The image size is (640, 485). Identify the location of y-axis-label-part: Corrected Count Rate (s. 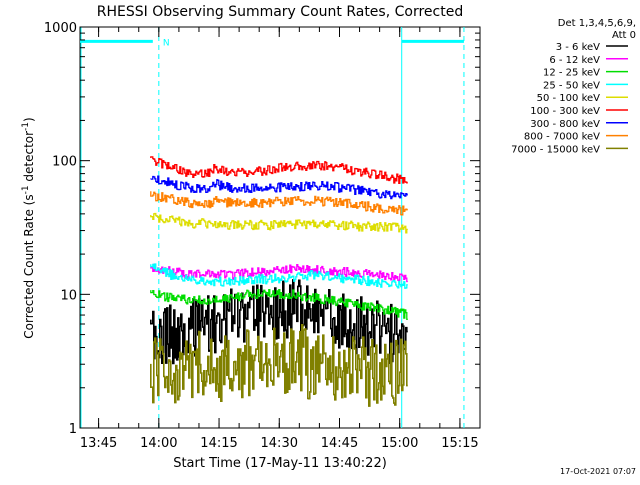
(29, 266).